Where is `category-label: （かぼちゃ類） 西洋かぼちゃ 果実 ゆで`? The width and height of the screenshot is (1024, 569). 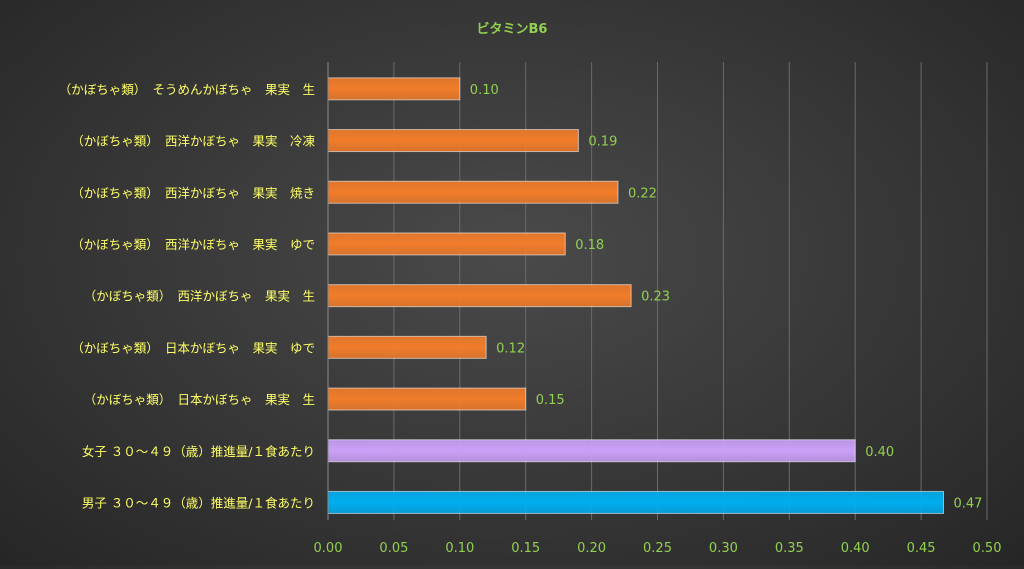
category-label: （かぼちゃ類） 西洋かぼちゃ 果実 ゆで is located at coordinates (193, 244).